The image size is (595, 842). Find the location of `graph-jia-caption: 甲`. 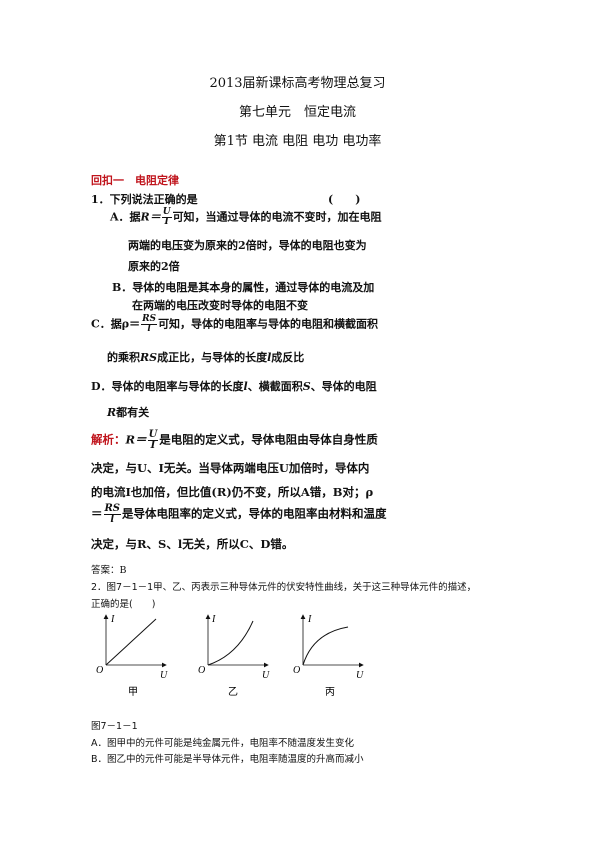

graph-jia-caption: 甲 is located at coordinates (133, 692).